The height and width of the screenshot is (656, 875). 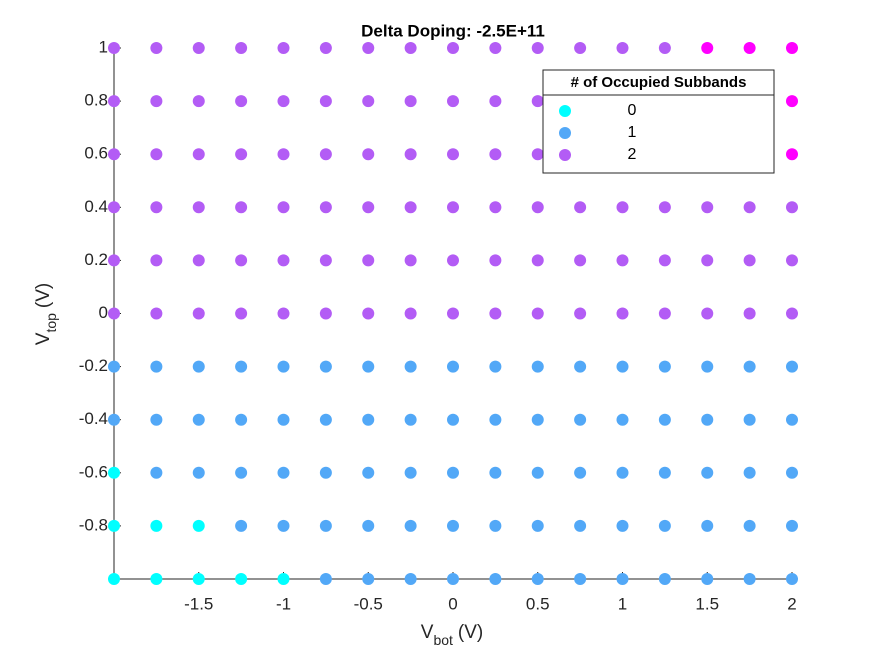 I want to click on y-tick-label: -0.8, so click(x=93, y=524).